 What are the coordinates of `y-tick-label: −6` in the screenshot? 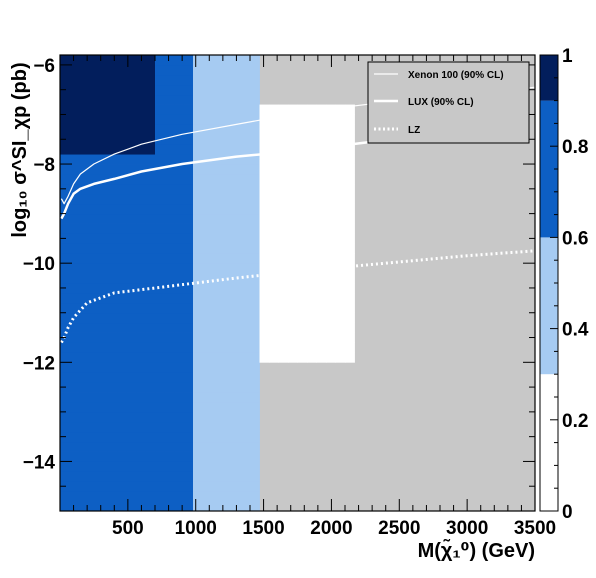 It's located at (44, 66).